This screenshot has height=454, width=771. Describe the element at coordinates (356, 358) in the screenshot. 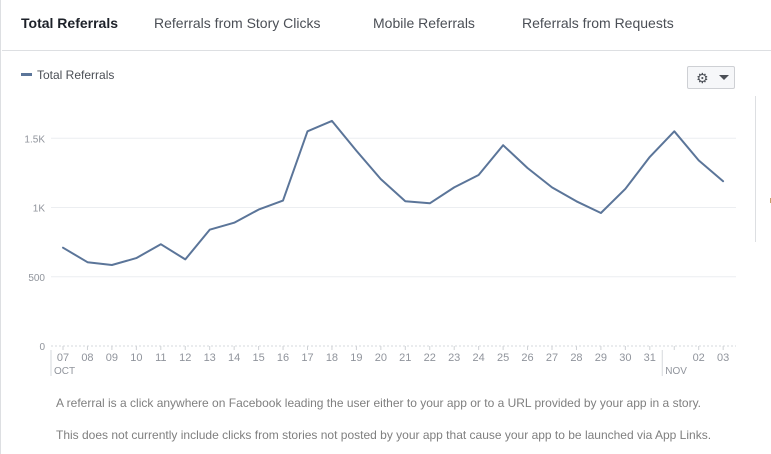

I see `x-tick-label: 19` at that location.